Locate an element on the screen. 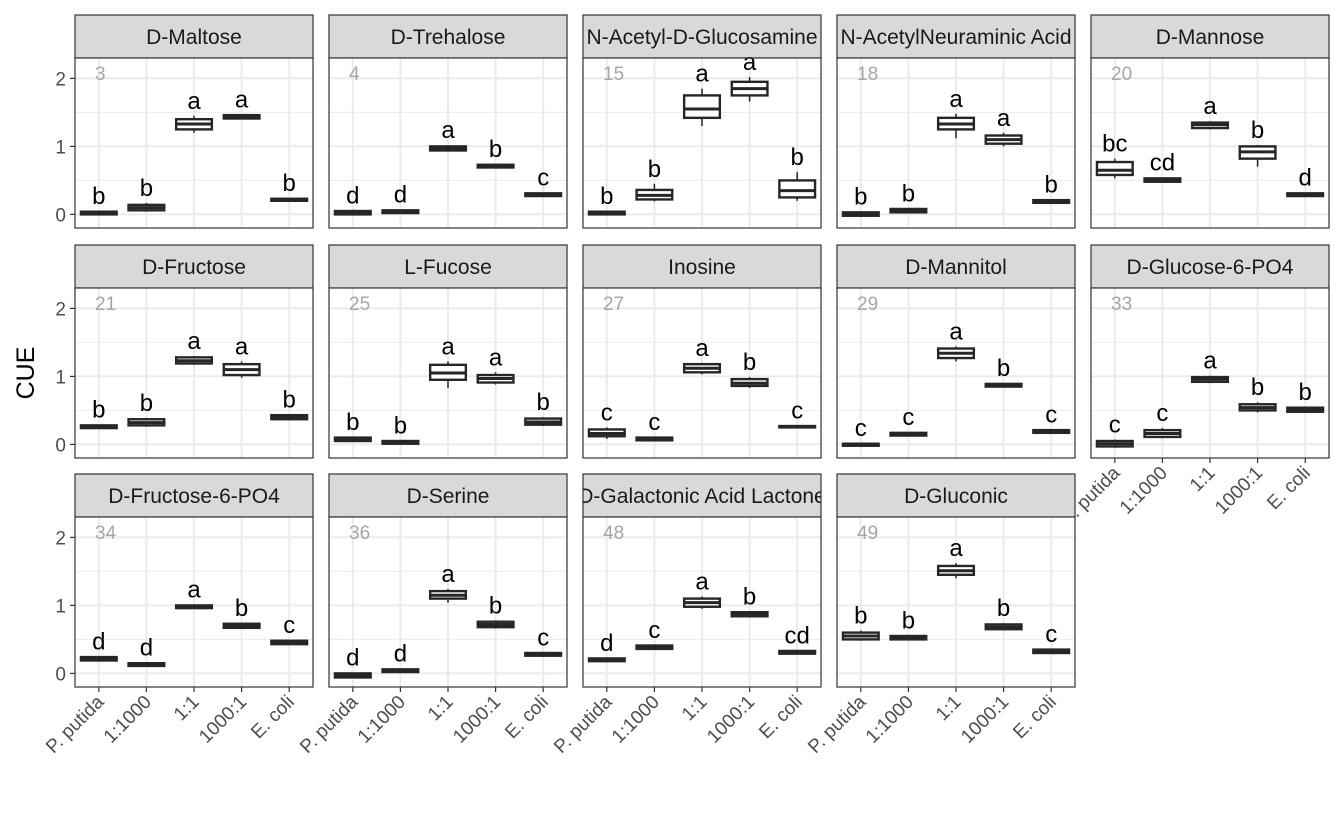 This screenshot has height=830, width=1344. facet-title: L-Fucose is located at coordinates (448, 267).